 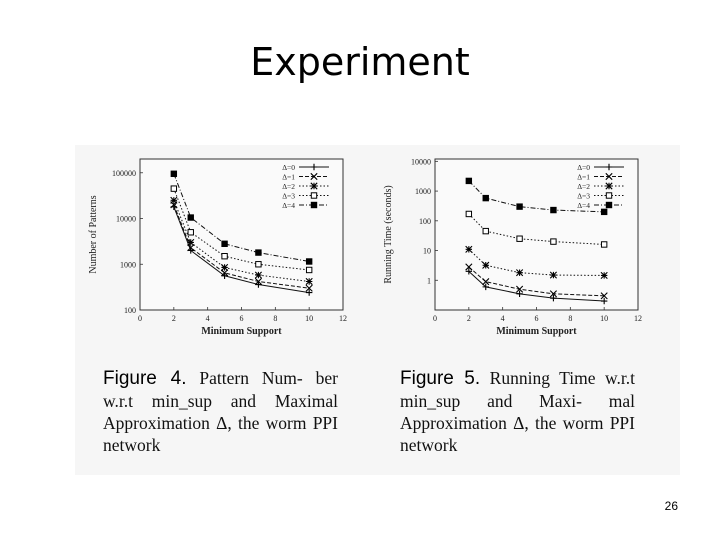 I want to click on x-tick-label: 0, so click(x=435, y=318).